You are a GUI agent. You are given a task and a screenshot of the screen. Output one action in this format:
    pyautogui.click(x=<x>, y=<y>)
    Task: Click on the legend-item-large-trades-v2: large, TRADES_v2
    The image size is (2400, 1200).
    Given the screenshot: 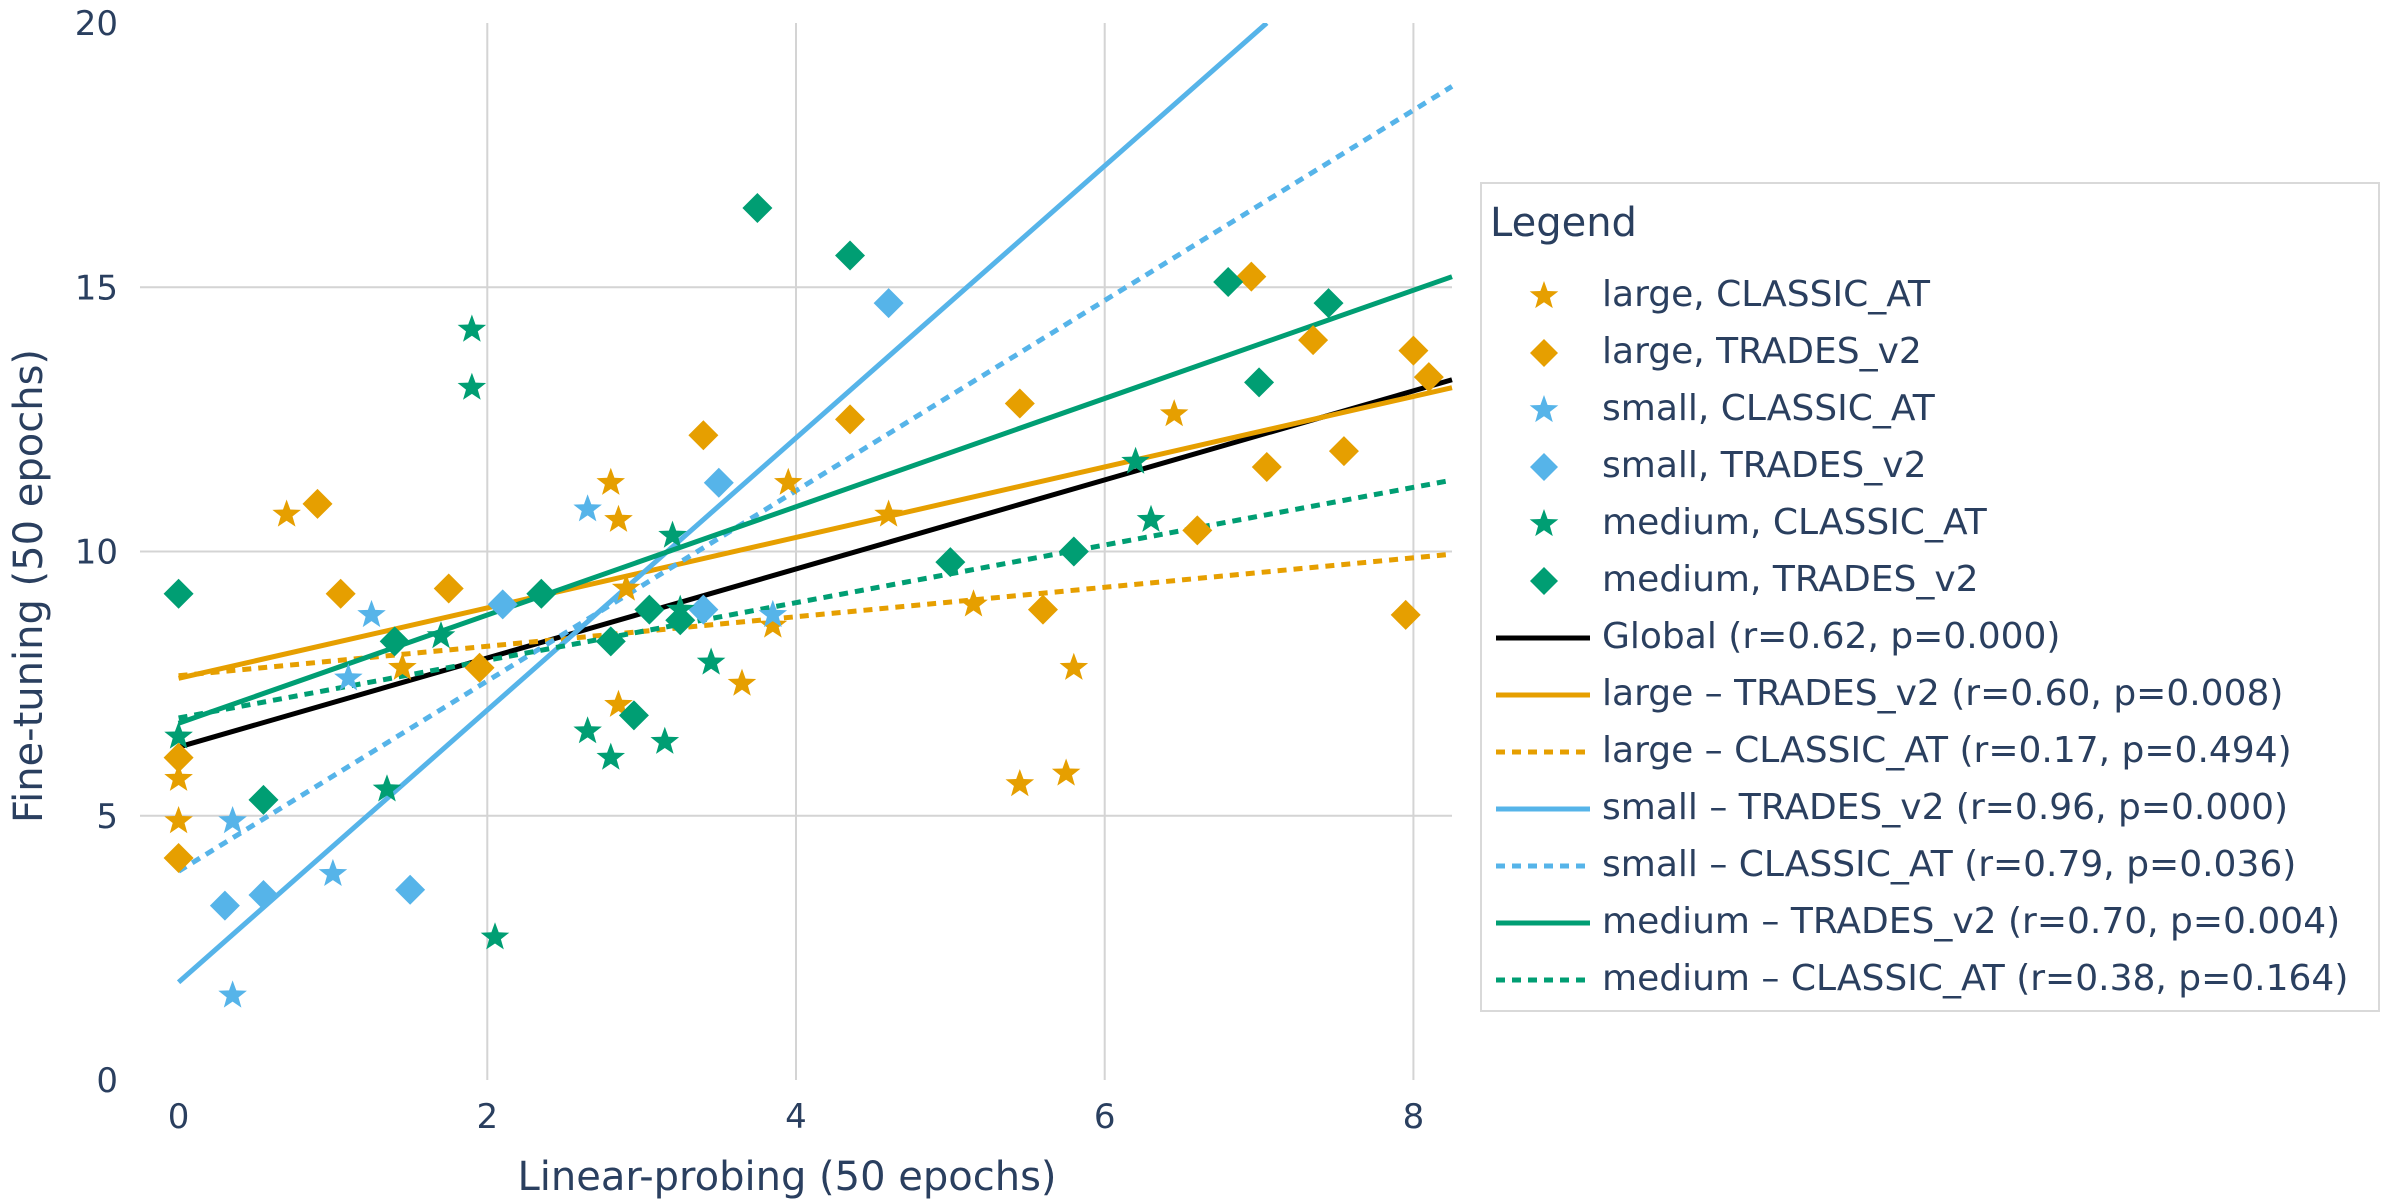 What is the action you would take?
    pyautogui.click(x=1929, y=353)
    